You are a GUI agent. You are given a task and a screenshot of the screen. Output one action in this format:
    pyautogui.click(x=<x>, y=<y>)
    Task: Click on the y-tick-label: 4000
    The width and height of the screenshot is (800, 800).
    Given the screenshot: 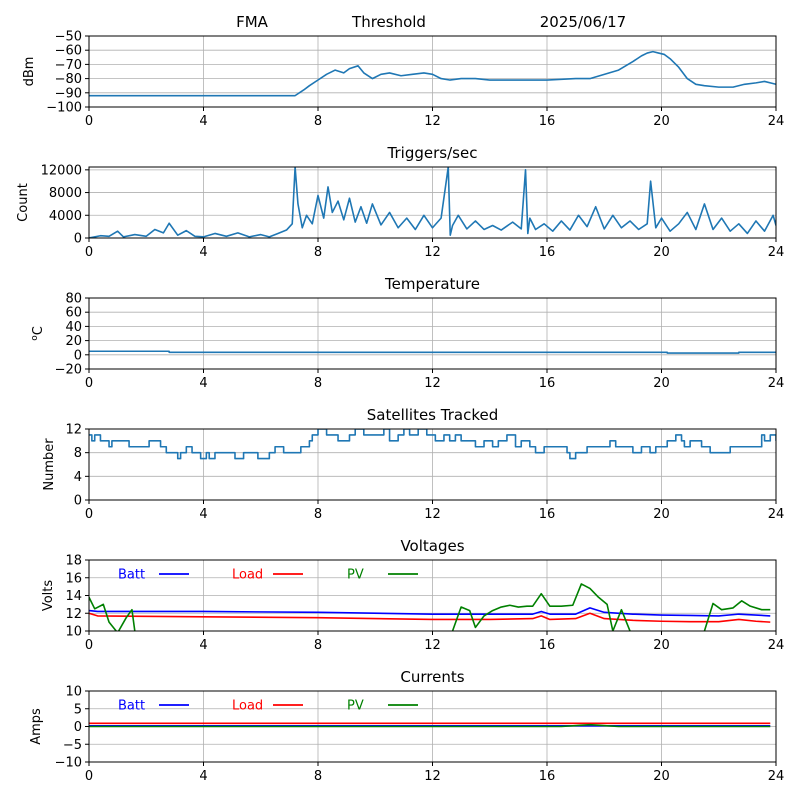 What is the action you would take?
    pyautogui.click(x=65, y=216)
    